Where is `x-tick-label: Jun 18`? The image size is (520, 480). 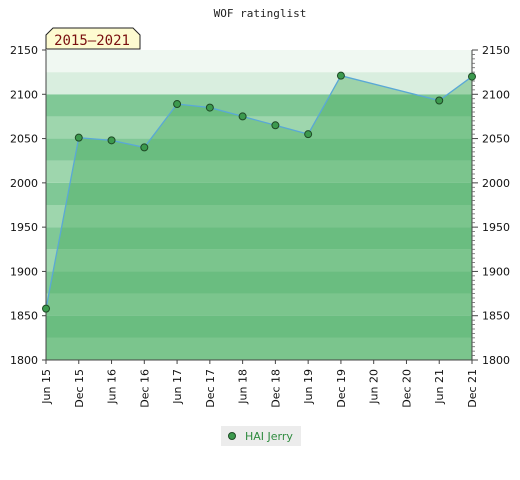 x-tick-label: Jun 18 is located at coordinates (243, 387).